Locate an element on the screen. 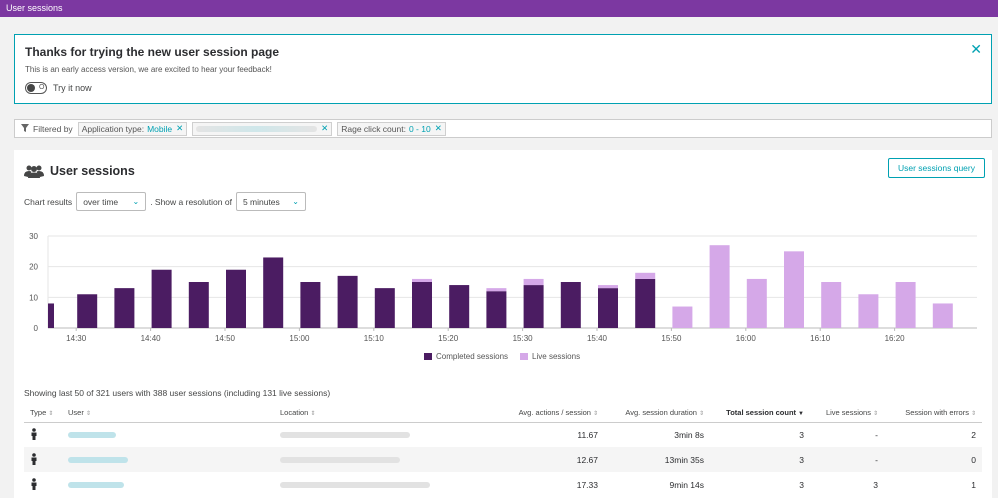 The image size is (998, 498). panel-title: User sessions is located at coordinates (92, 171).